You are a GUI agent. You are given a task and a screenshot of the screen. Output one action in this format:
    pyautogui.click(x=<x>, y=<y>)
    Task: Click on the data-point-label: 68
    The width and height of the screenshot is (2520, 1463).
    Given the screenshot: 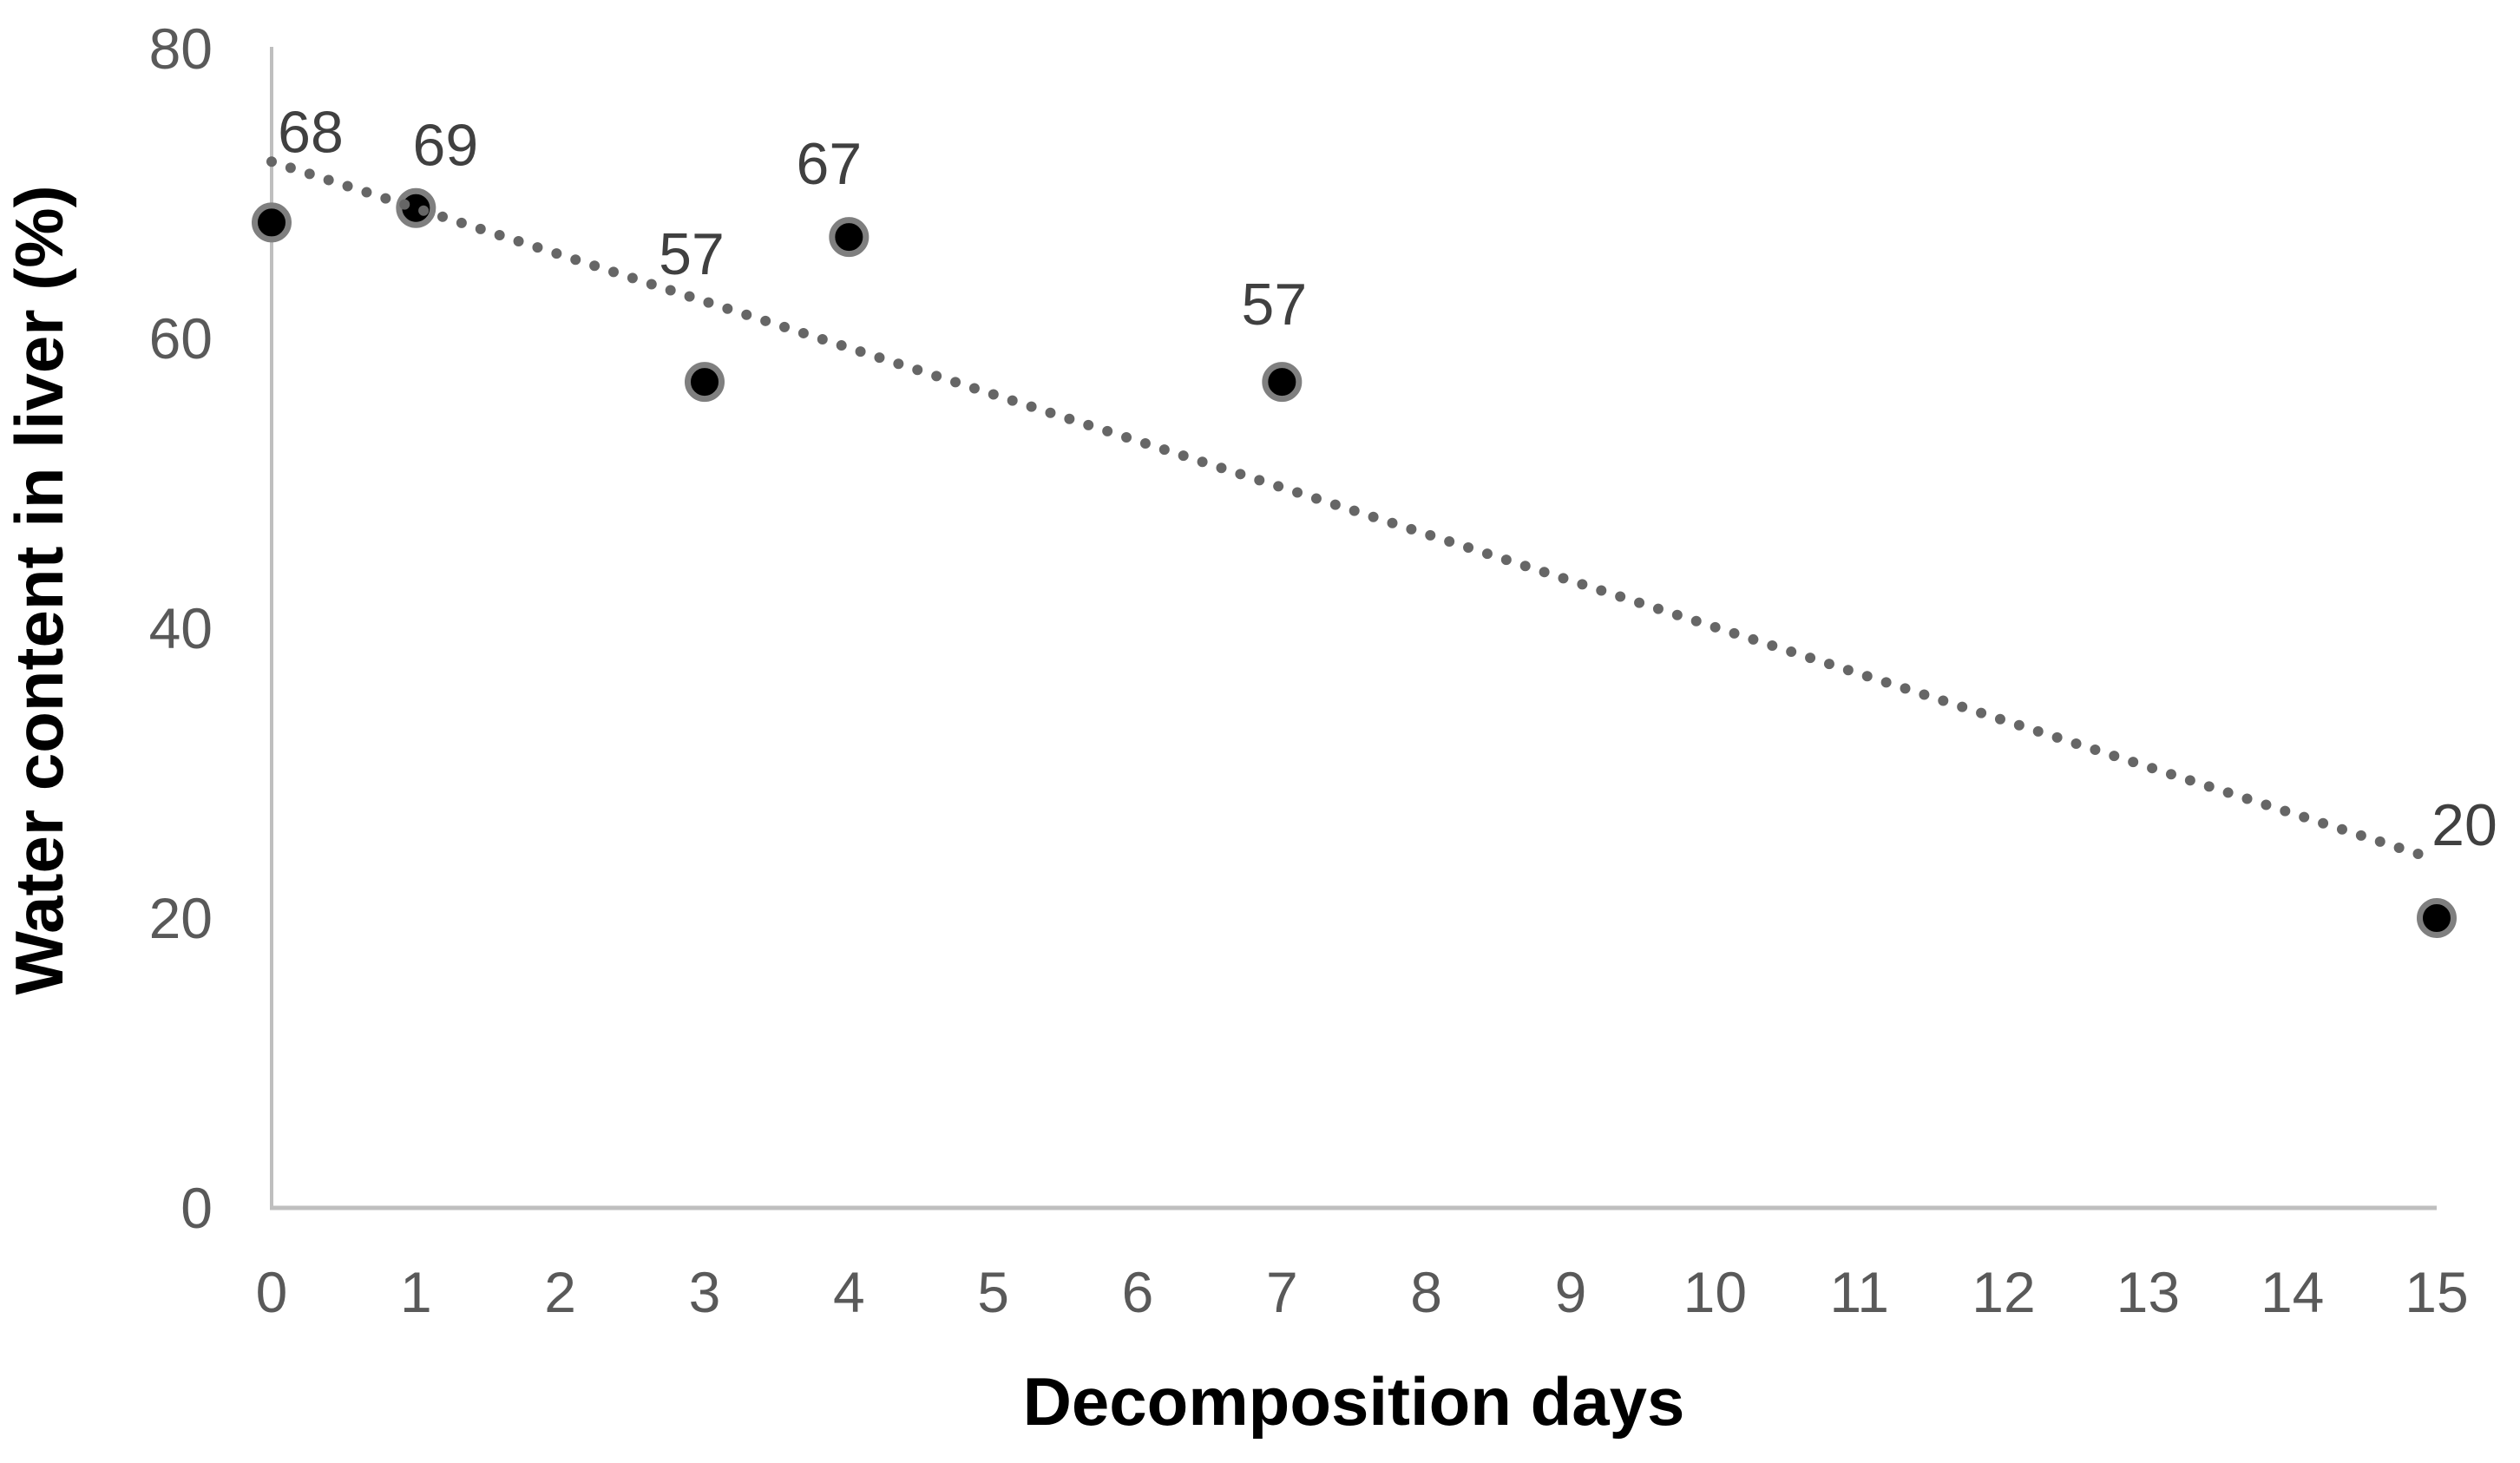 What is the action you would take?
    pyautogui.click(x=311, y=132)
    